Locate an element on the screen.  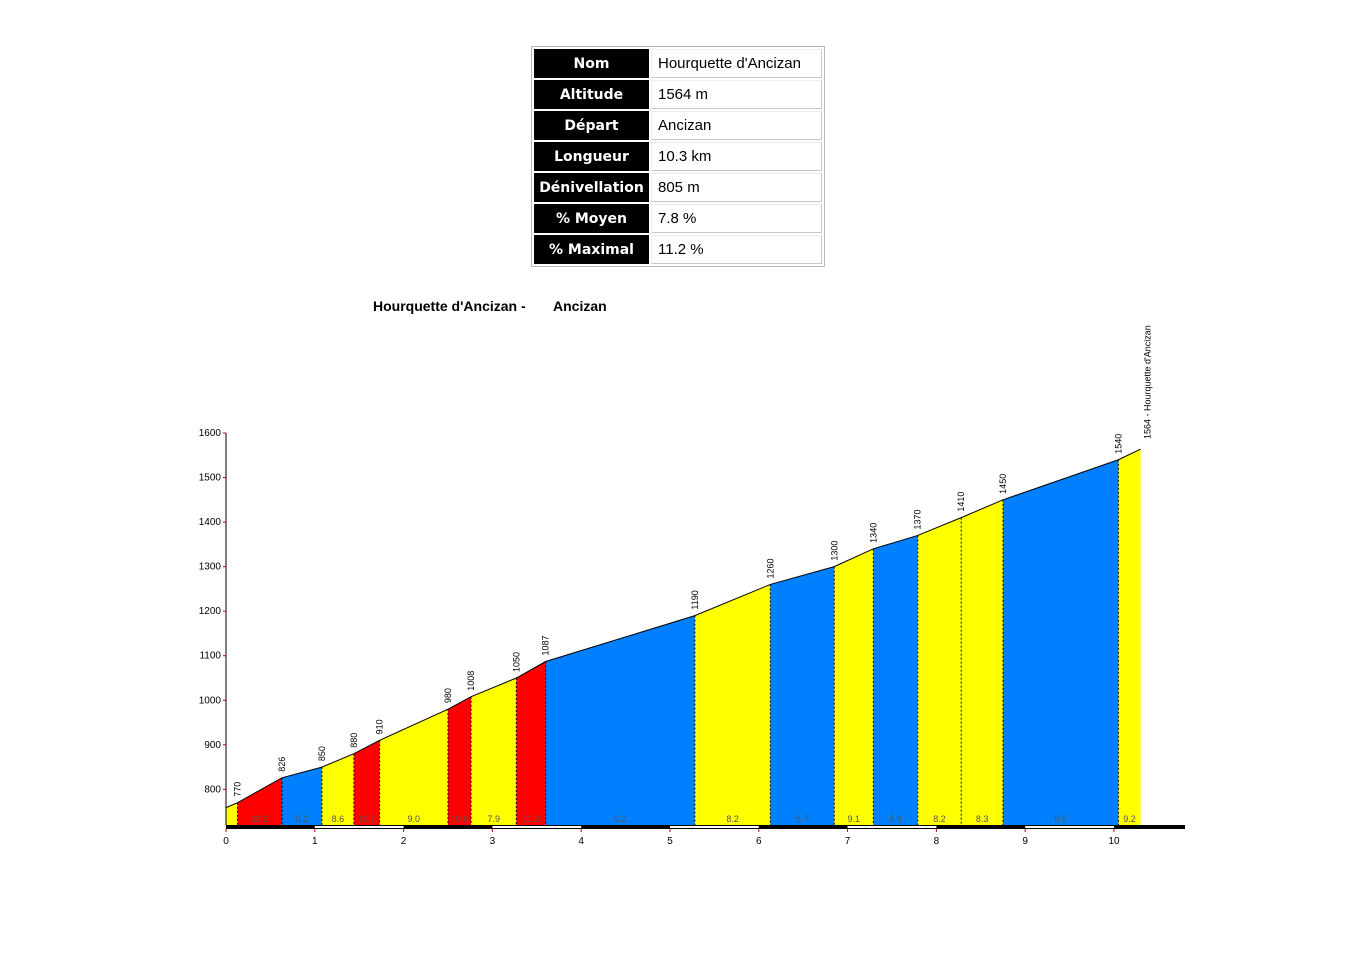
gradient-label: 8.3 is located at coordinates (982, 819).